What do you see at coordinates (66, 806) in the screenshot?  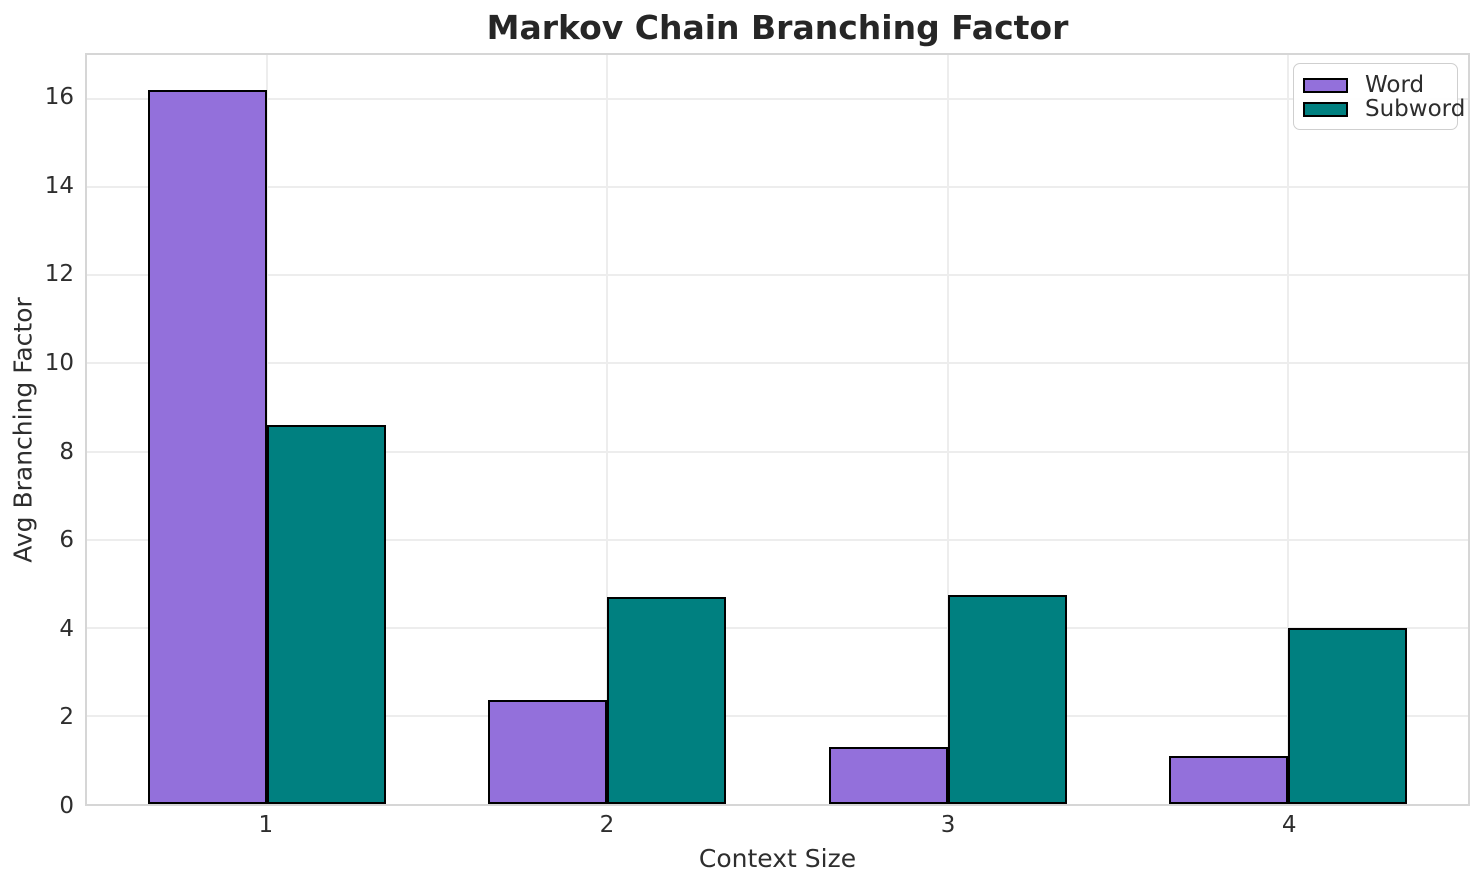 I see `y-tick-label: 0` at bounding box center [66, 806].